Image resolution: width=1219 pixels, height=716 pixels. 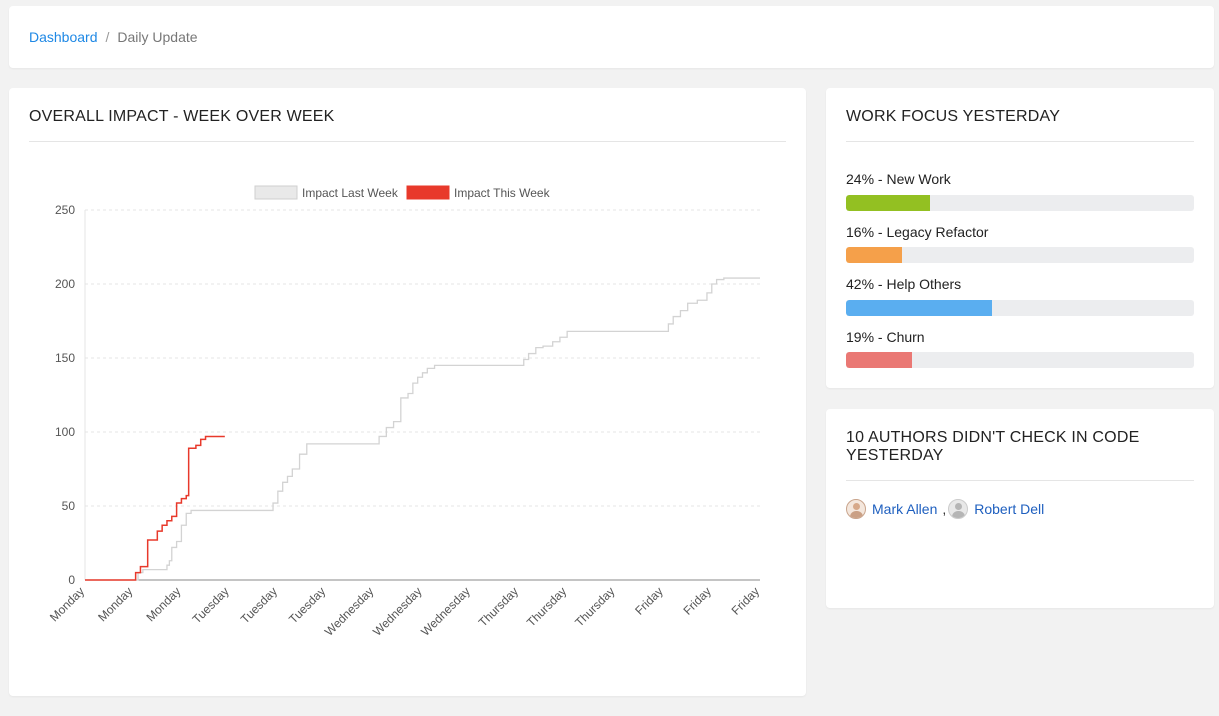 What do you see at coordinates (953, 116) in the screenshot?
I see `work-focus-title: WORK FOCUS YESTERDAY` at bounding box center [953, 116].